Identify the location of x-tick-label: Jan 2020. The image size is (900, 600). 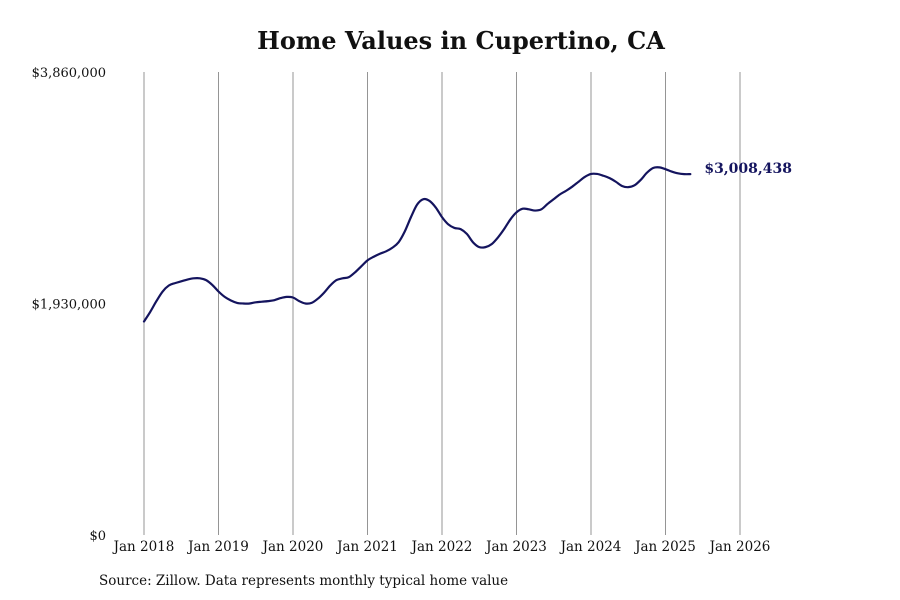
(292, 547).